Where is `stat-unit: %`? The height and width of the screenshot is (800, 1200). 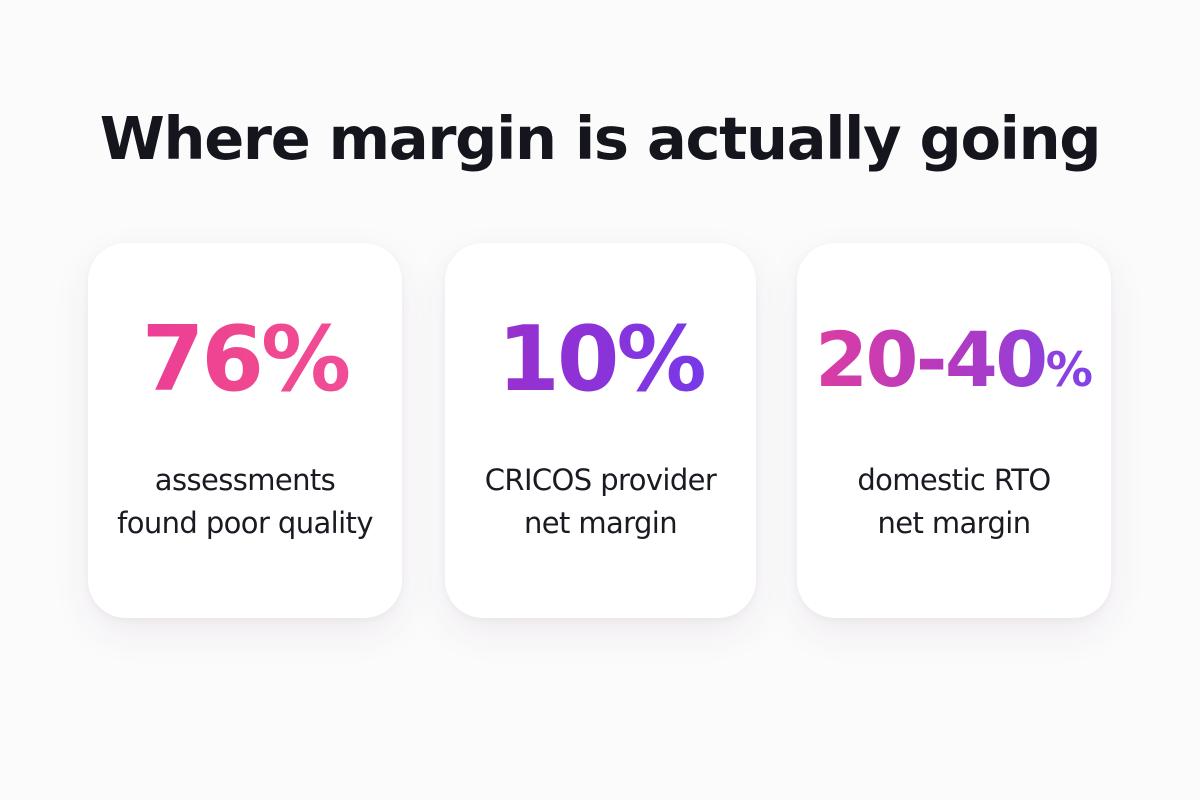 stat-unit: % is located at coordinates (1069, 370).